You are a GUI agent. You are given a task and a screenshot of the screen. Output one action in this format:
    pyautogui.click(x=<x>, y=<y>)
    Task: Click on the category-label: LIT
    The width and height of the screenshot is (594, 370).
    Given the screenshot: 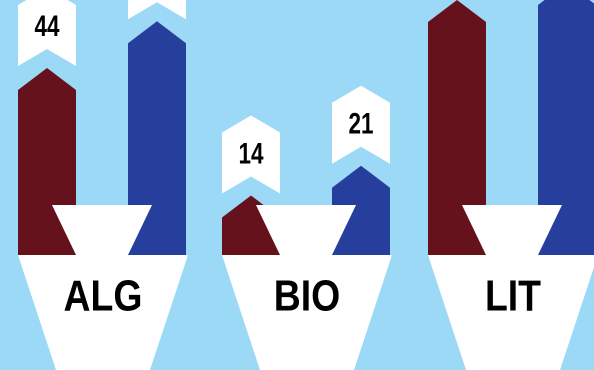 What is the action you would take?
    pyautogui.click(x=513, y=296)
    